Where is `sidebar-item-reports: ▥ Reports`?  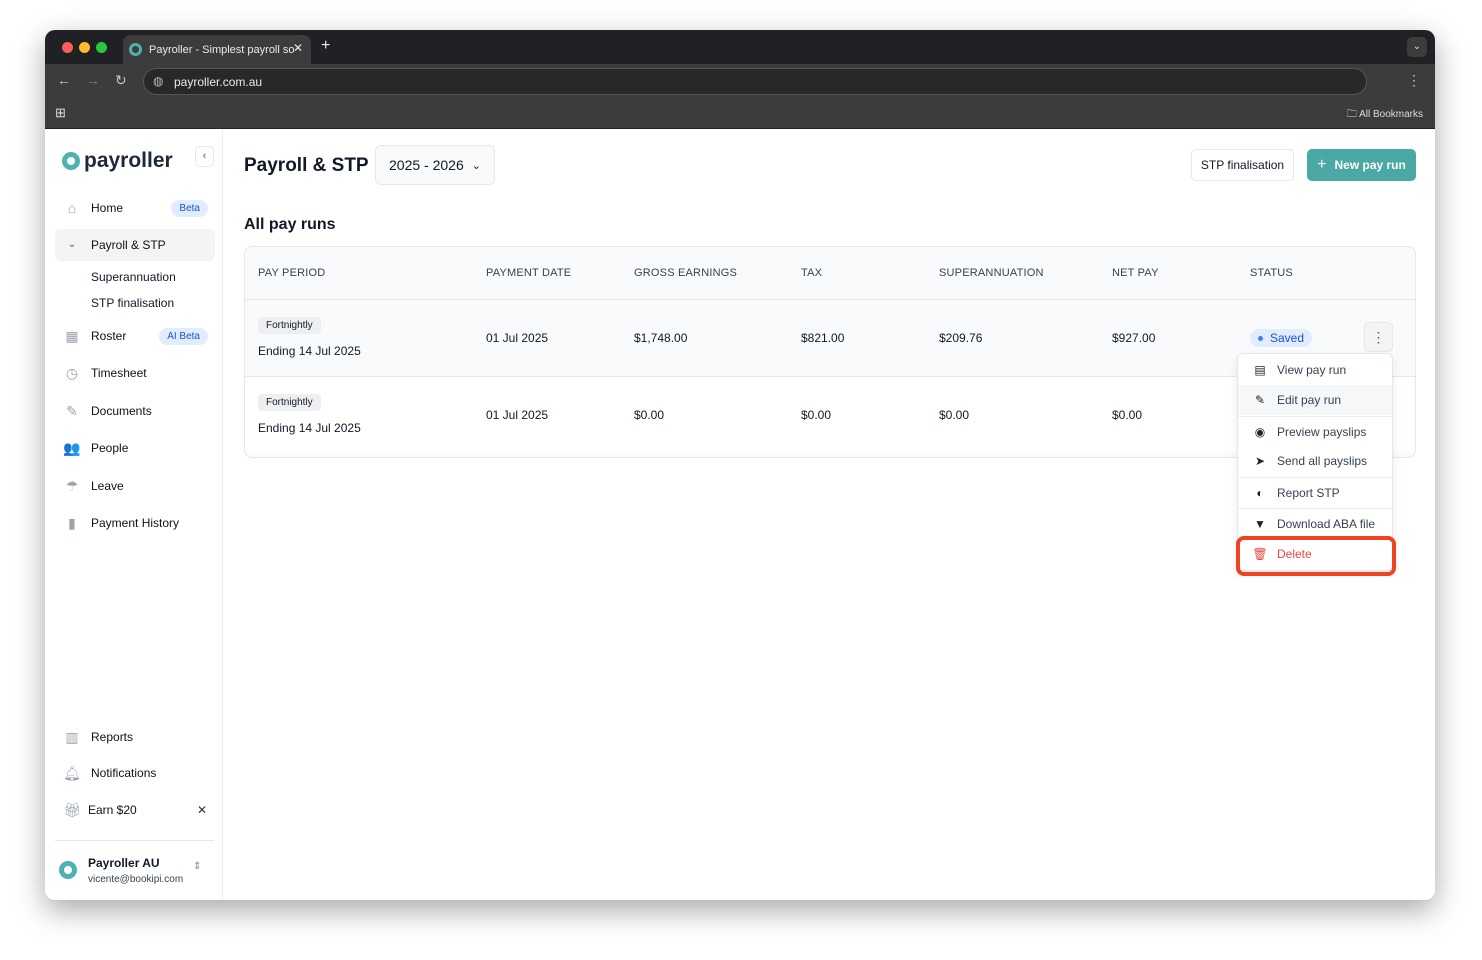 sidebar-item-reports: ▥ Reports is located at coordinates (135, 737).